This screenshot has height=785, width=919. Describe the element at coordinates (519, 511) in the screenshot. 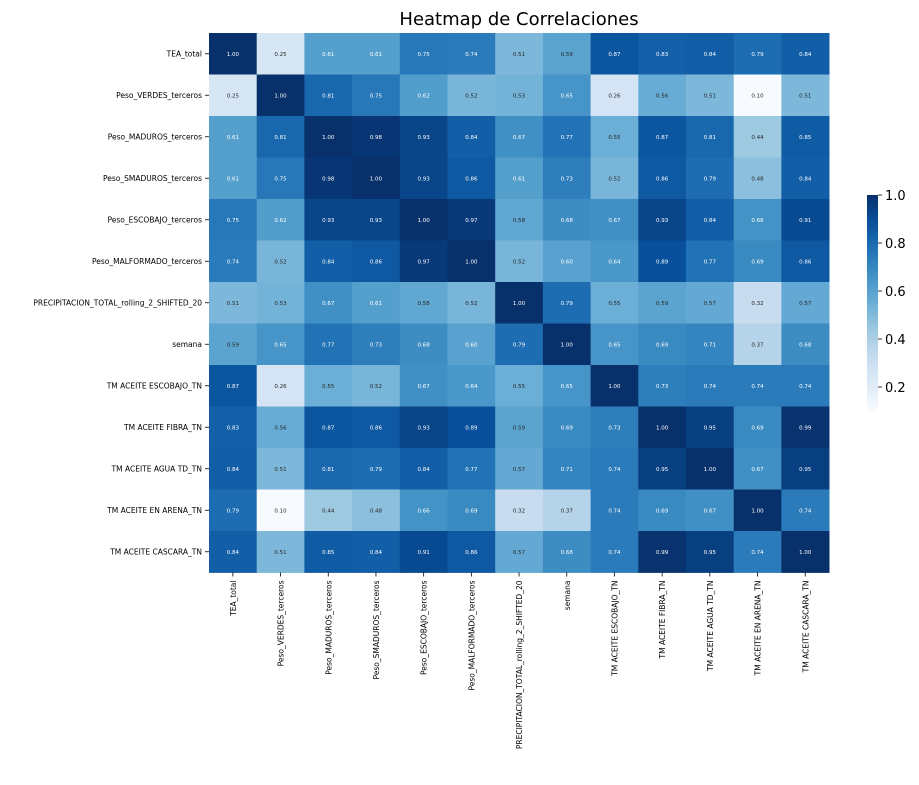

I see `cell-value-label: 0.32` at that location.